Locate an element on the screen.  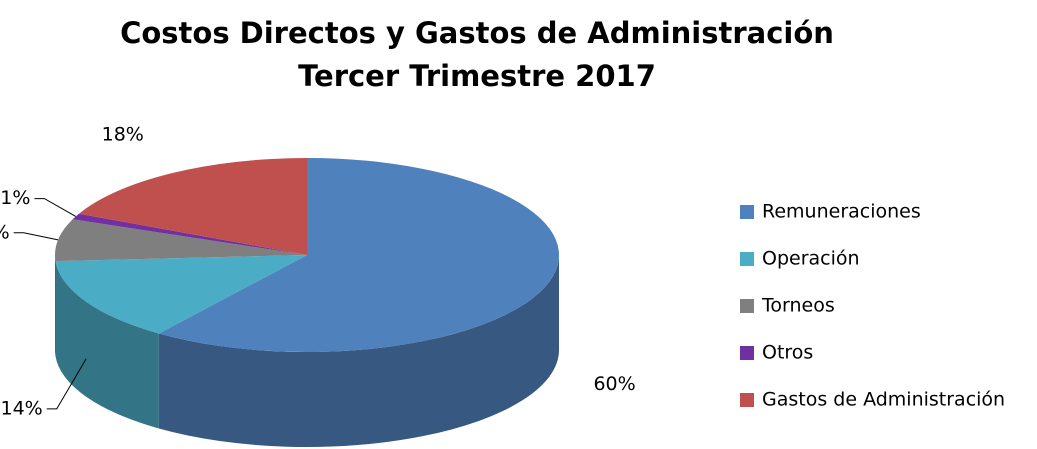
data-label: 7% is located at coordinates (5, 232).